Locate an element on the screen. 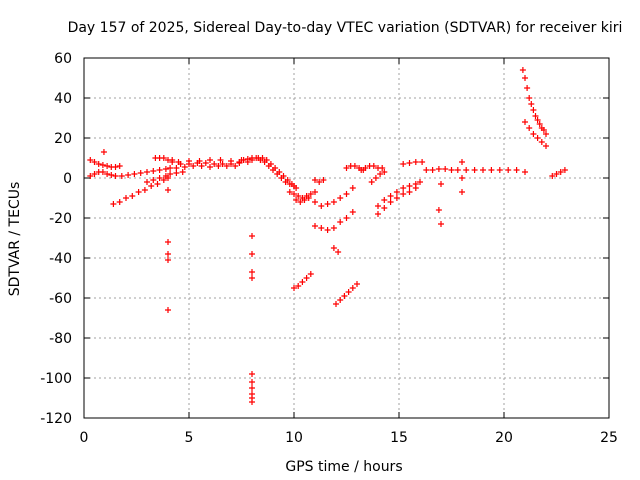 This screenshot has height=480, width=640. series-arc-d1 is located at coordinates (302, 281).